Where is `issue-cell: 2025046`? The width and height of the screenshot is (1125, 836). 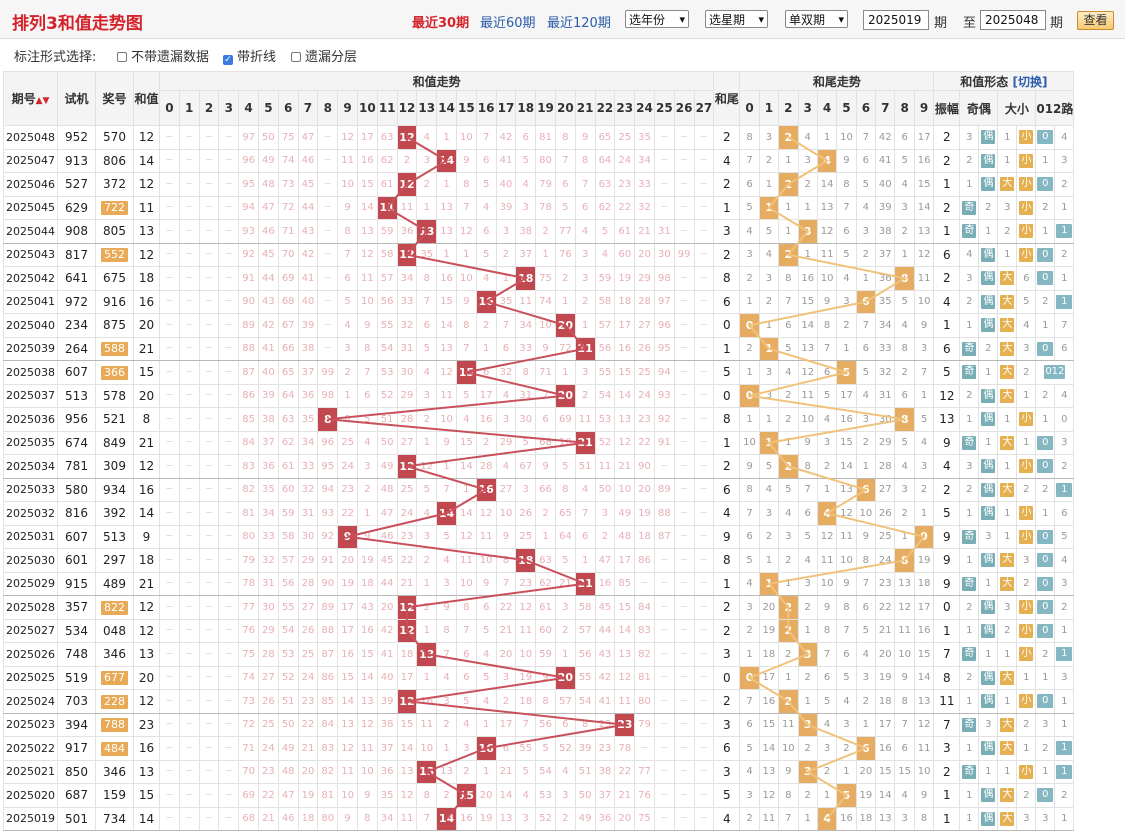 issue-cell: 2025046 is located at coordinates (30, 184).